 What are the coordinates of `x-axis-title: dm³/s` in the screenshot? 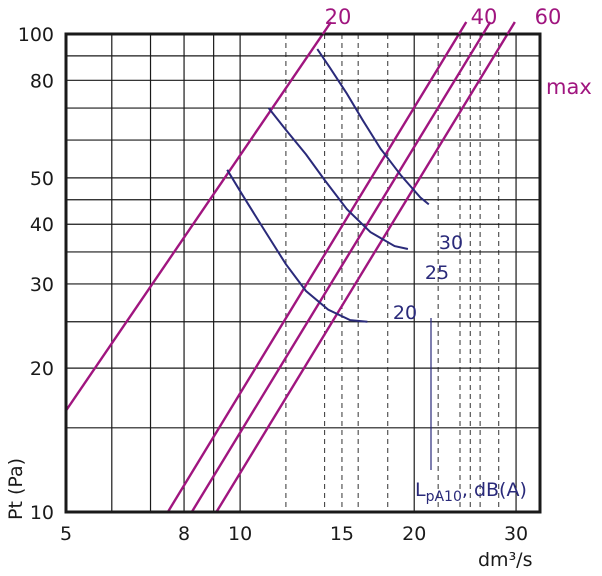 It's located at (505, 560).